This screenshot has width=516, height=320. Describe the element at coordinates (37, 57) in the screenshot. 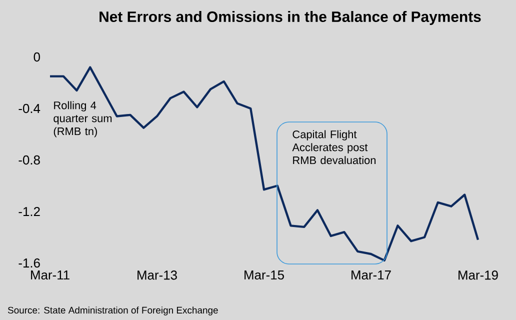

I see `y-tick-label: 0` at that location.